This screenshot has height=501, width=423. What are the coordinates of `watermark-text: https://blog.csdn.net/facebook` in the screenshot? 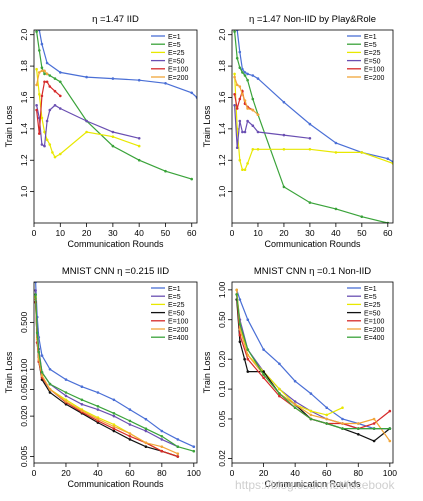 It's located at (315, 485).